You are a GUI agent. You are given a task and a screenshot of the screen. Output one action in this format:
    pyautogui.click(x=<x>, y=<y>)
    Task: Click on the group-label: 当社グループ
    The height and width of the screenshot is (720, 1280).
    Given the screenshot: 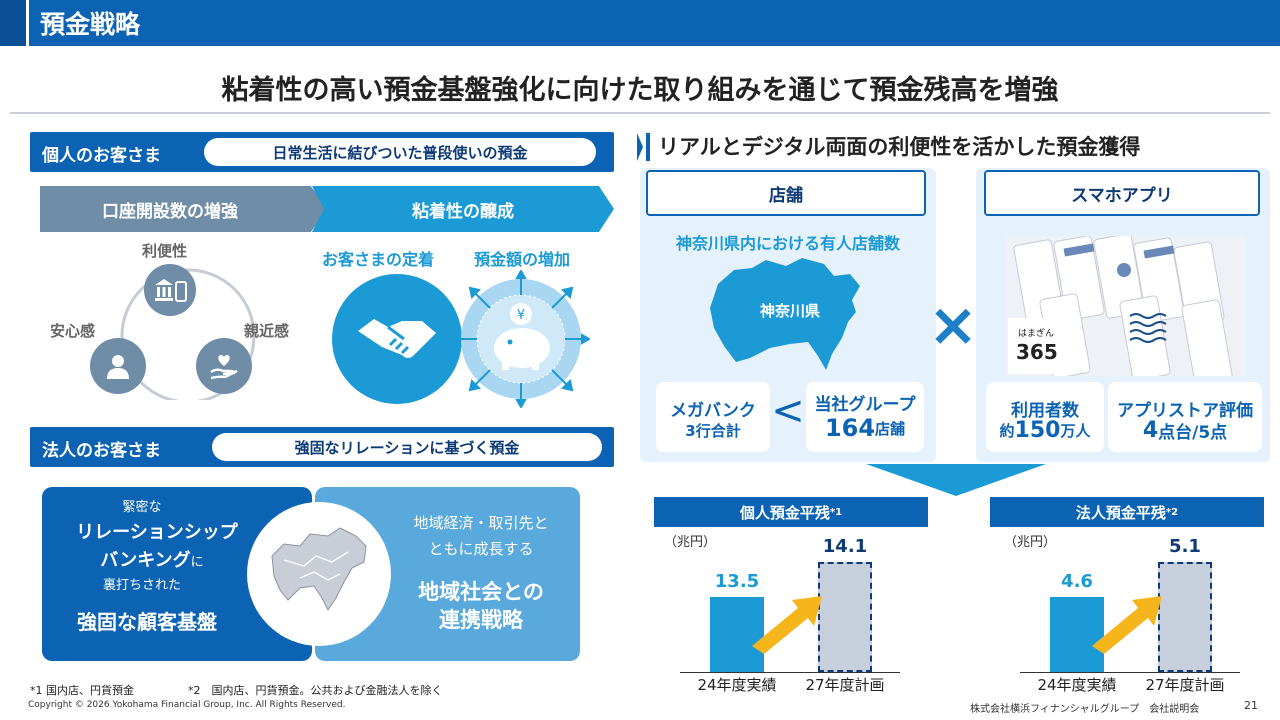 What is the action you would take?
    pyautogui.click(x=865, y=405)
    